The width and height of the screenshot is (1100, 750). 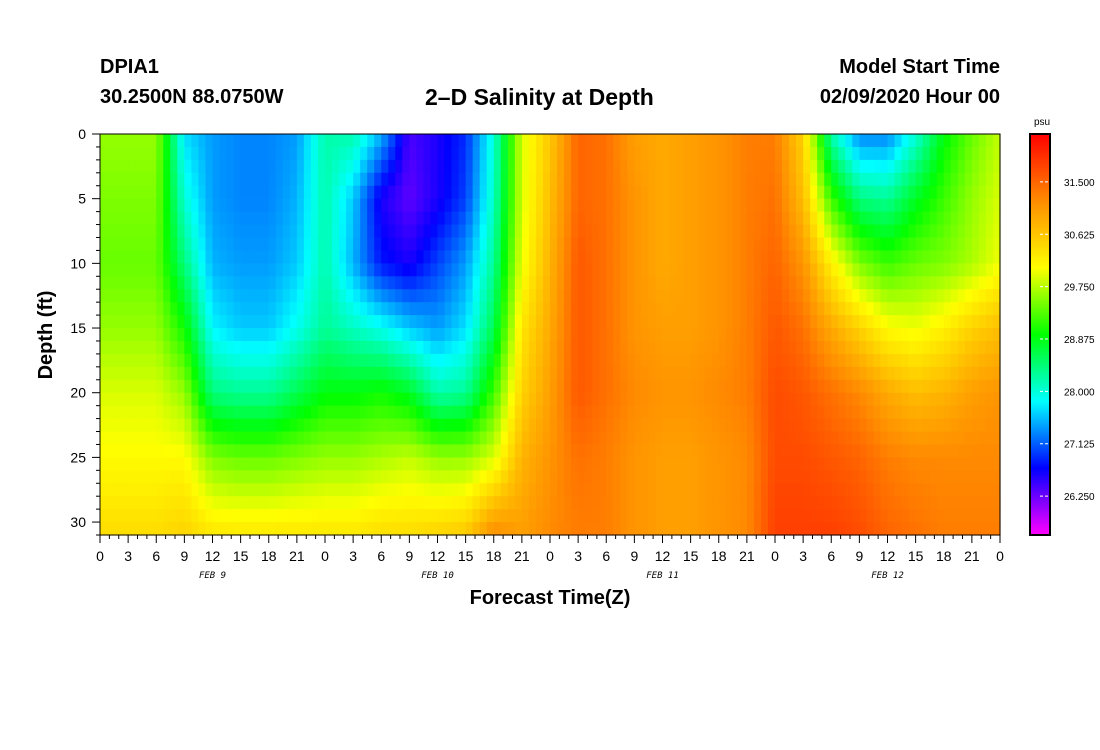 What do you see at coordinates (297, 556) in the screenshot?
I see `x-tick-label: 21` at bounding box center [297, 556].